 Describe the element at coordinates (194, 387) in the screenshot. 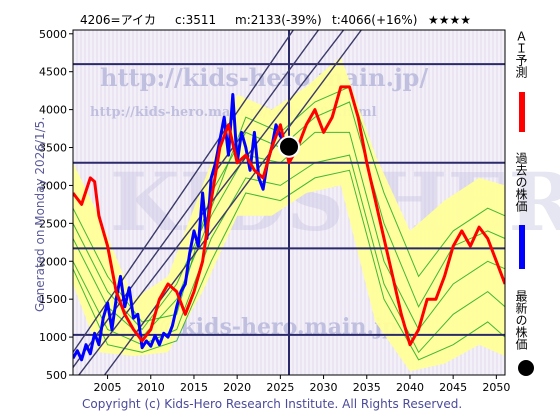

I see `x-tick-label: 2015` at that location.